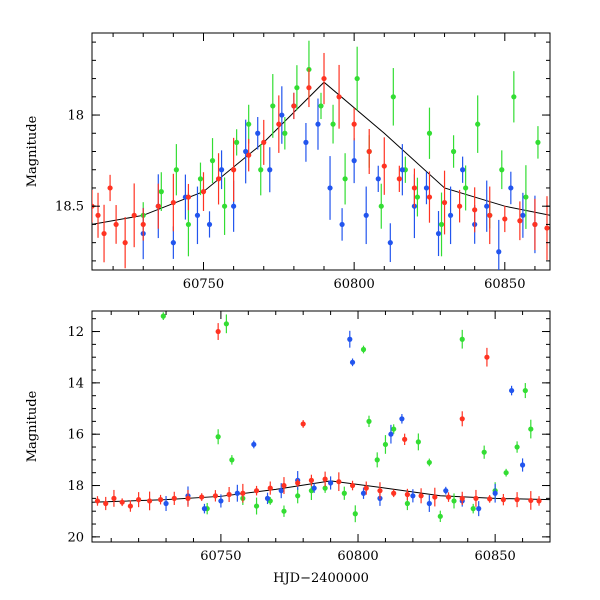  I want to click on bottom-x-tick-label: 60750, so click(220, 556).